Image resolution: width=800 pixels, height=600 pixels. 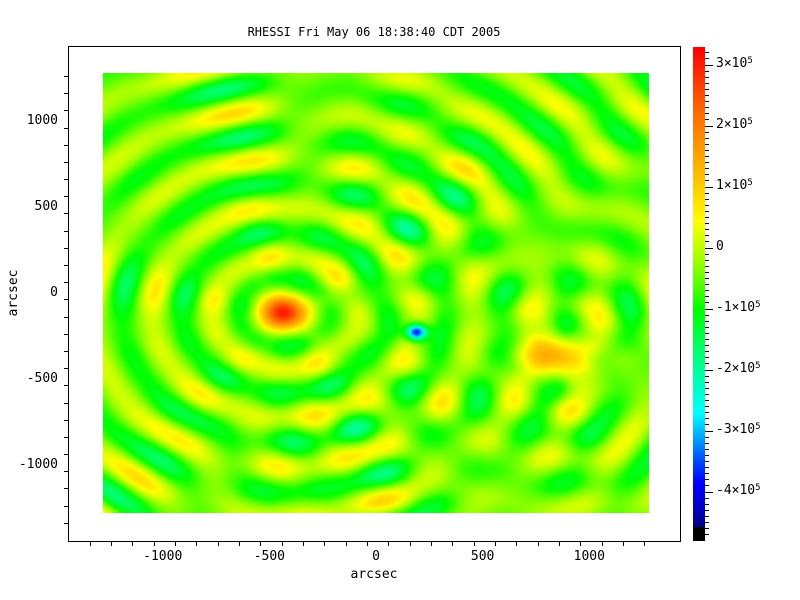 I want to click on colorbar-label-base: -1×10, so click(x=736, y=307).